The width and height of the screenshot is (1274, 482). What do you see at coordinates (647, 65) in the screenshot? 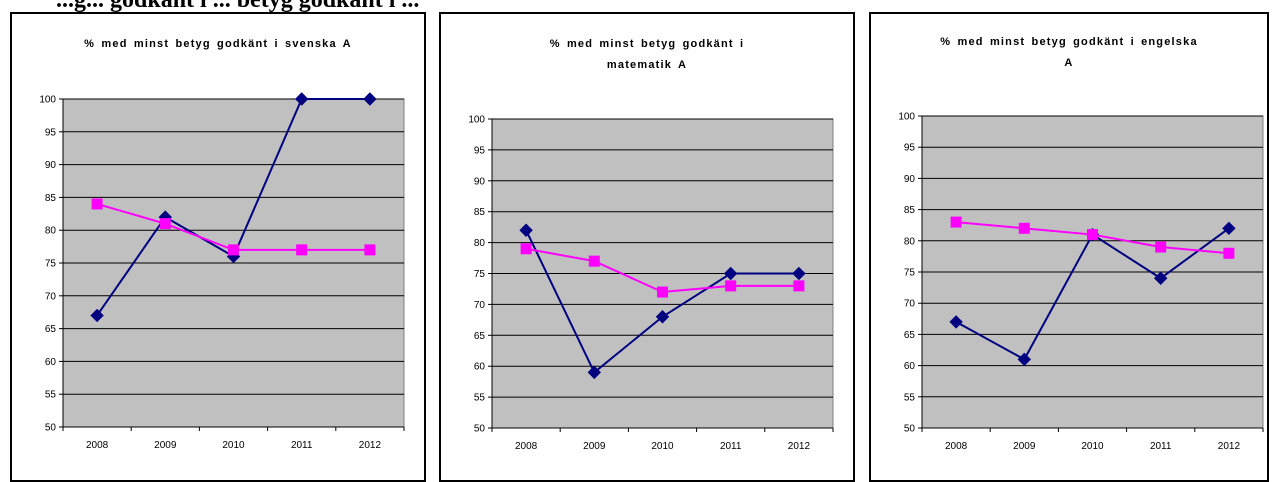
I see `chart-title-line-2: matematik A` at bounding box center [647, 65].